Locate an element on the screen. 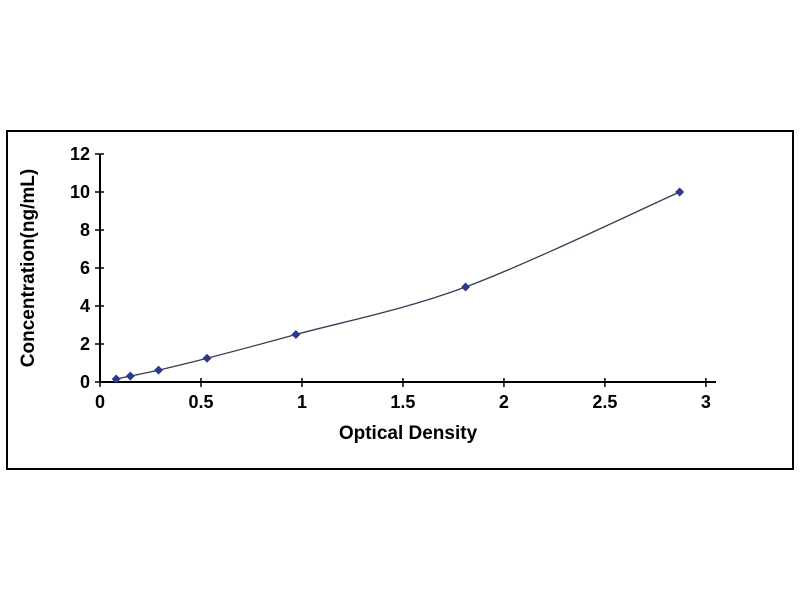 The width and height of the screenshot is (800, 600). x-tick-label: 0.5 is located at coordinates (200, 402).